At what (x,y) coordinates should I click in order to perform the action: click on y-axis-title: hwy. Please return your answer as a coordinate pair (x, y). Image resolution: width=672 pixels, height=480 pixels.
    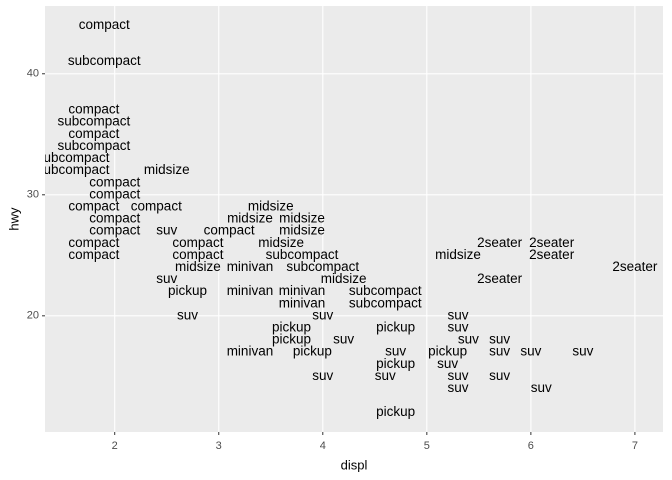
    Looking at the image, I should click on (13, 219).